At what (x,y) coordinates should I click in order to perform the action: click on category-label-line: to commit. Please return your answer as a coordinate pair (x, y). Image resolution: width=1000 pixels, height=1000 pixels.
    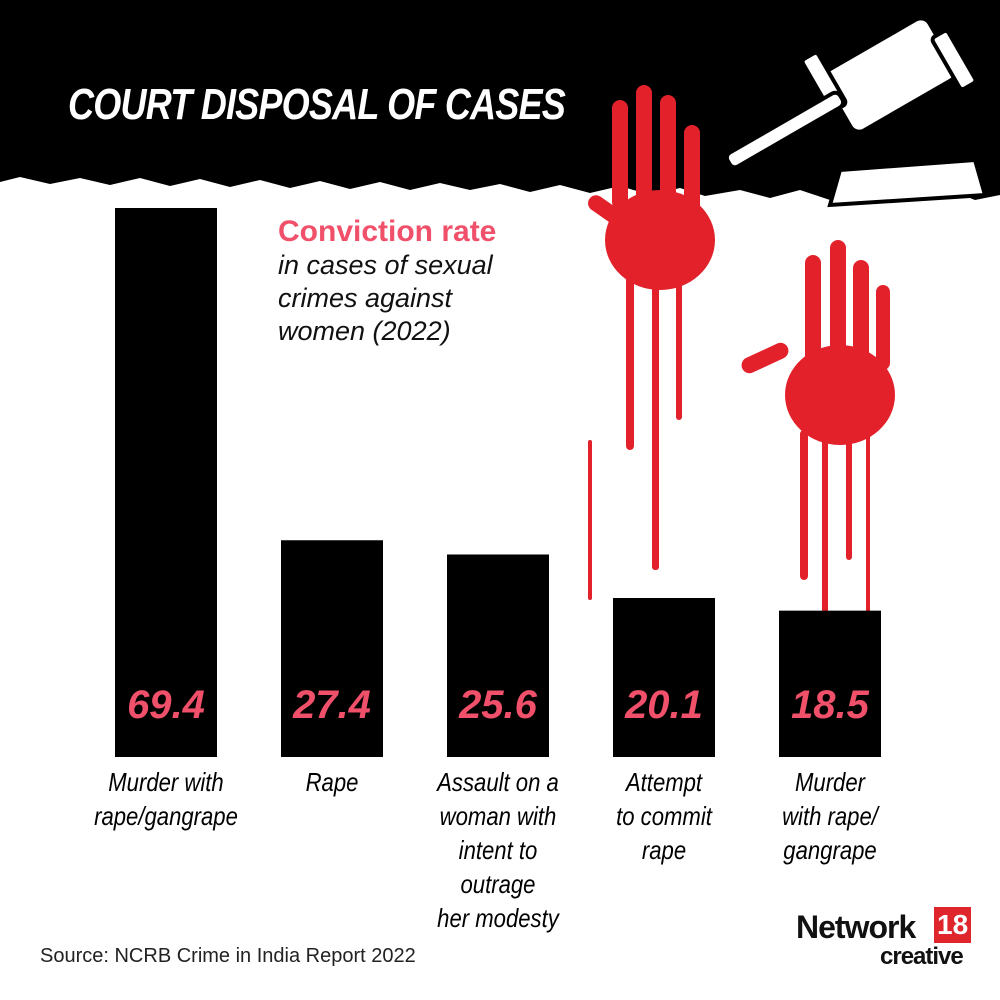
    Looking at the image, I should click on (664, 816).